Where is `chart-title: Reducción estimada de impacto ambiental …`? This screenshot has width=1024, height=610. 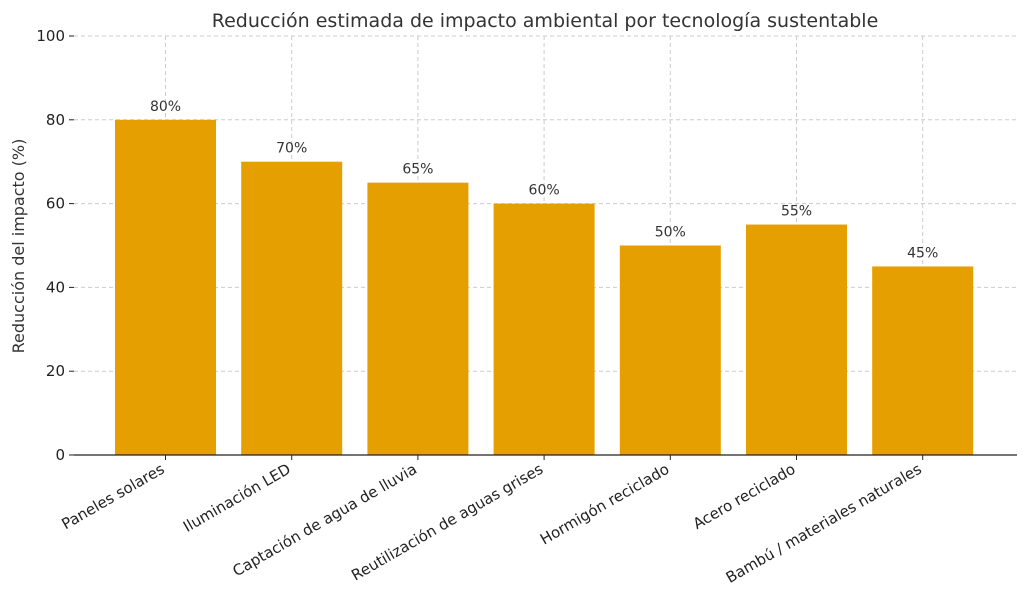
chart-title: Reducción estimada de impacto ambiental … is located at coordinates (545, 21).